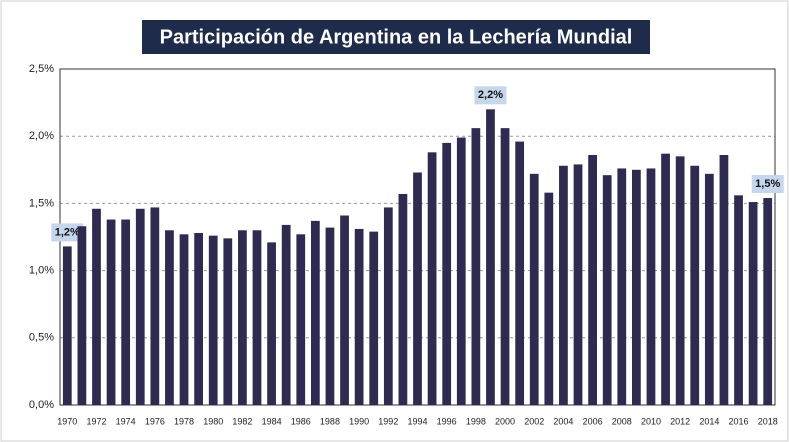 This screenshot has width=789, height=442. I want to click on x-tick-label: 2012, so click(680, 421).